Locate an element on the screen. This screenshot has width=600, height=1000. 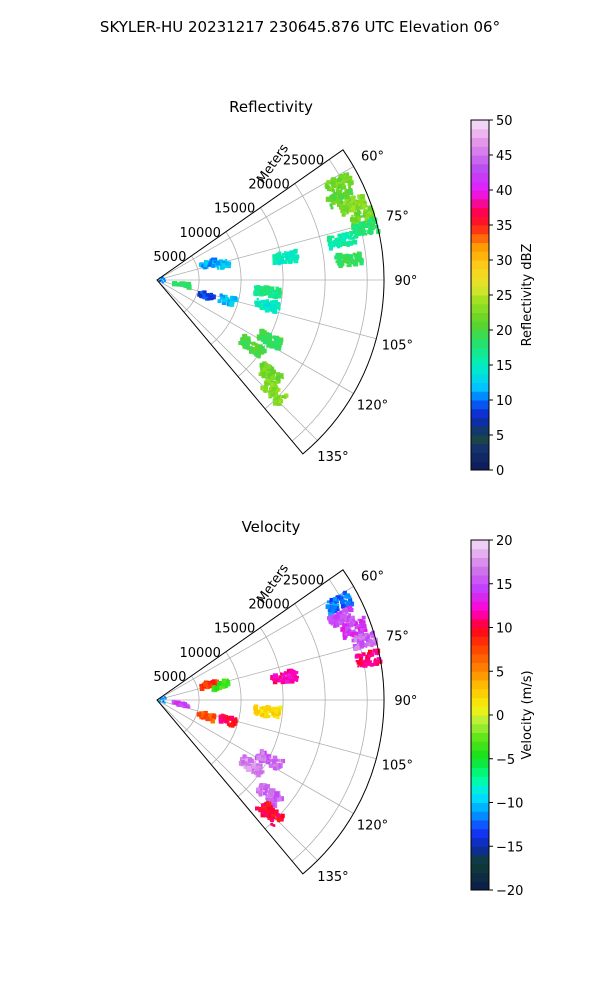
azimuth-tick-label: 75° is located at coordinates (397, 217).